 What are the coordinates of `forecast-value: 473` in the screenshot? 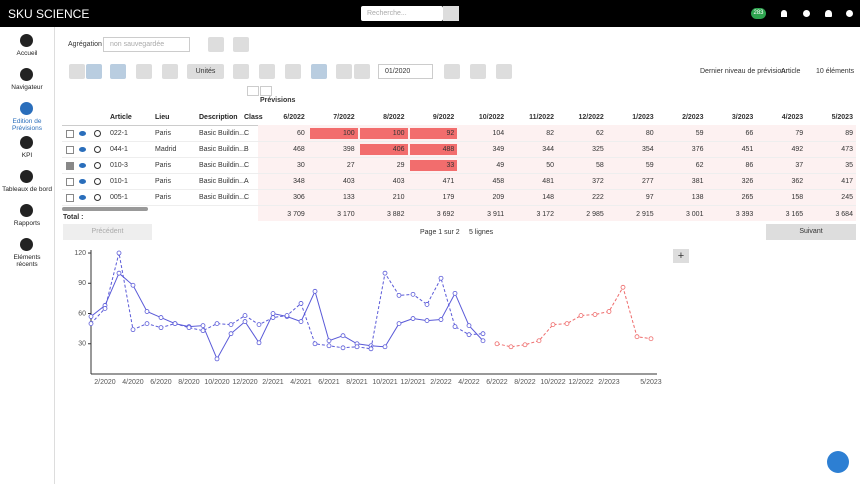 It's located at (847, 149).